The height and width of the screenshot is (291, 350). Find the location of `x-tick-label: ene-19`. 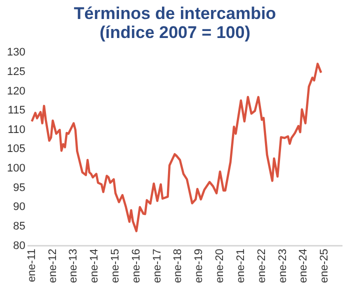

x-tick-label: ene-19 is located at coordinates (199, 266).